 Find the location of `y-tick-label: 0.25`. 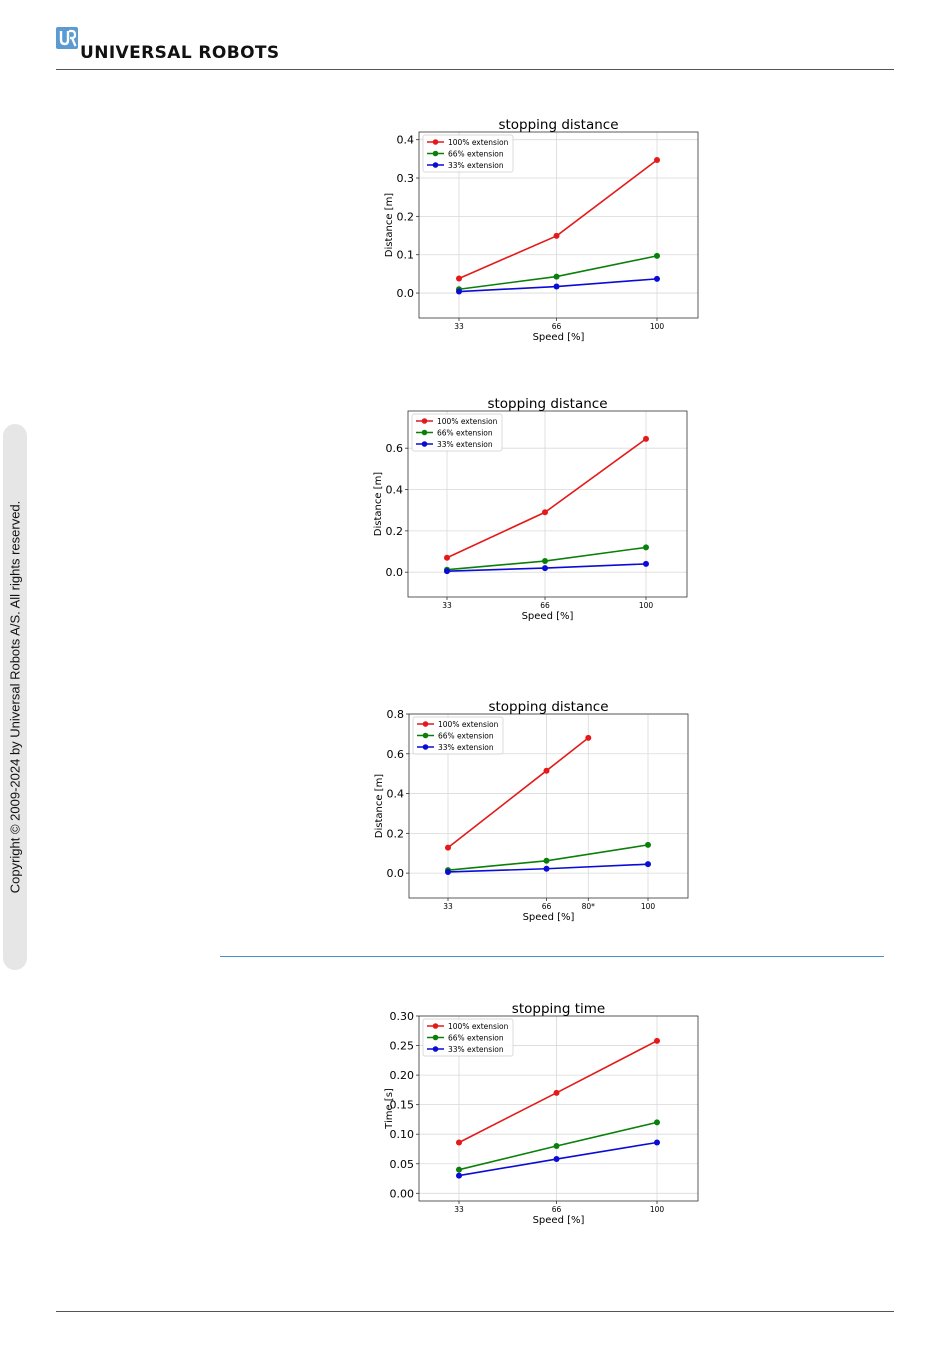

y-tick-label: 0.25 is located at coordinates (402, 1046).